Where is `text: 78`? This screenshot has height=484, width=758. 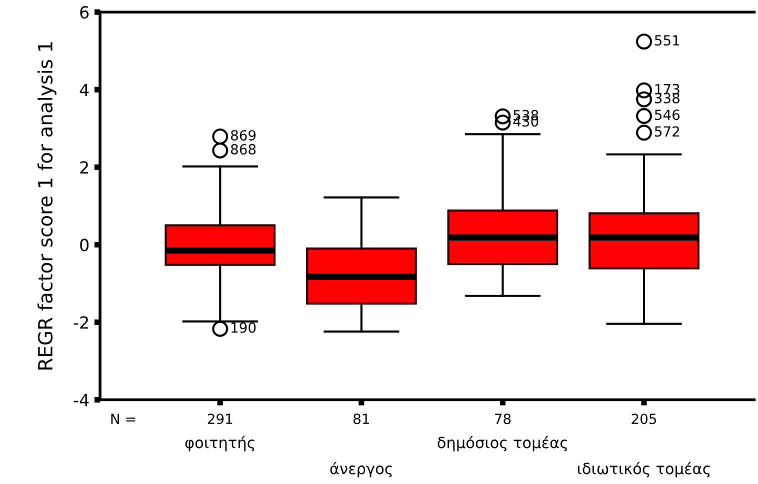 text: 78 is located at coordinates (503, 419).